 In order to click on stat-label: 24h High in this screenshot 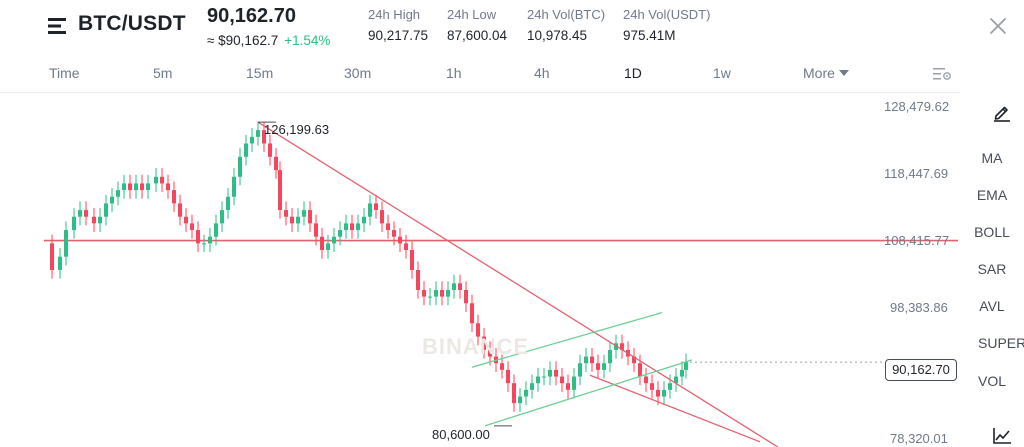, I will do `click(394, 14)`.